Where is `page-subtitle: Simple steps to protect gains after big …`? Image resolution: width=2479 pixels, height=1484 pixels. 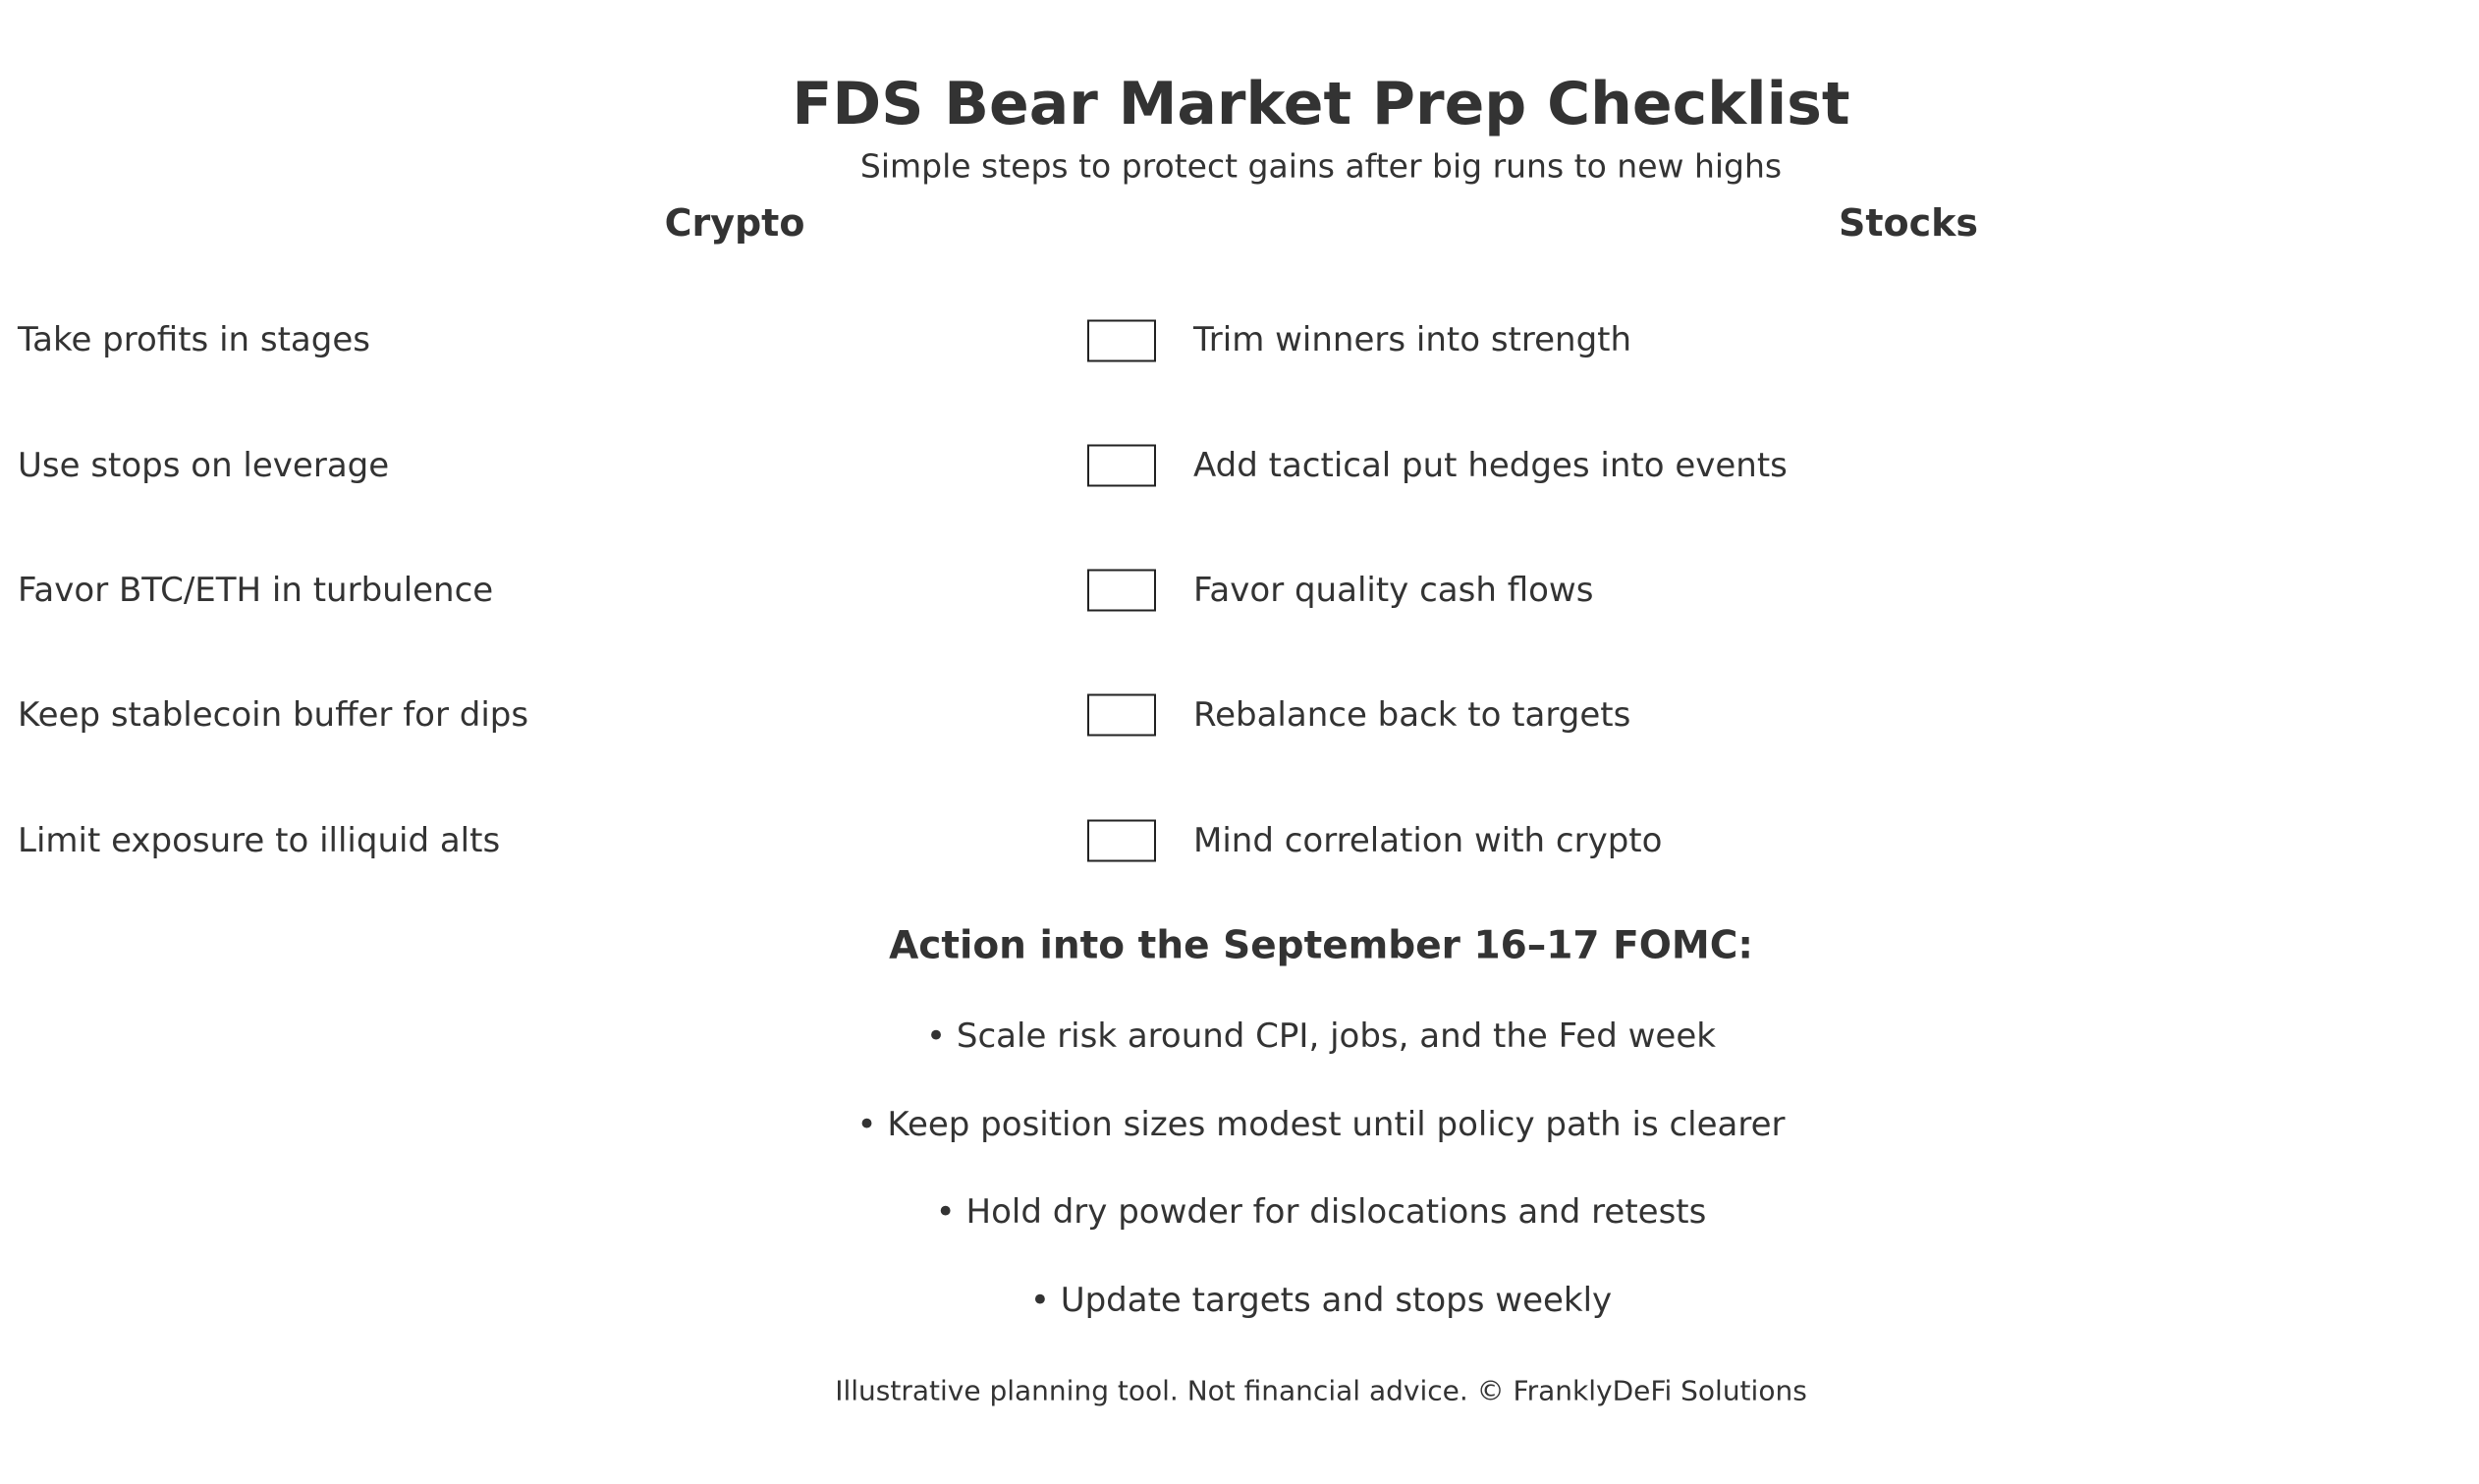
page-subtitle: Simple steps to protect gains after big … is located at coordinates (1321, 166).